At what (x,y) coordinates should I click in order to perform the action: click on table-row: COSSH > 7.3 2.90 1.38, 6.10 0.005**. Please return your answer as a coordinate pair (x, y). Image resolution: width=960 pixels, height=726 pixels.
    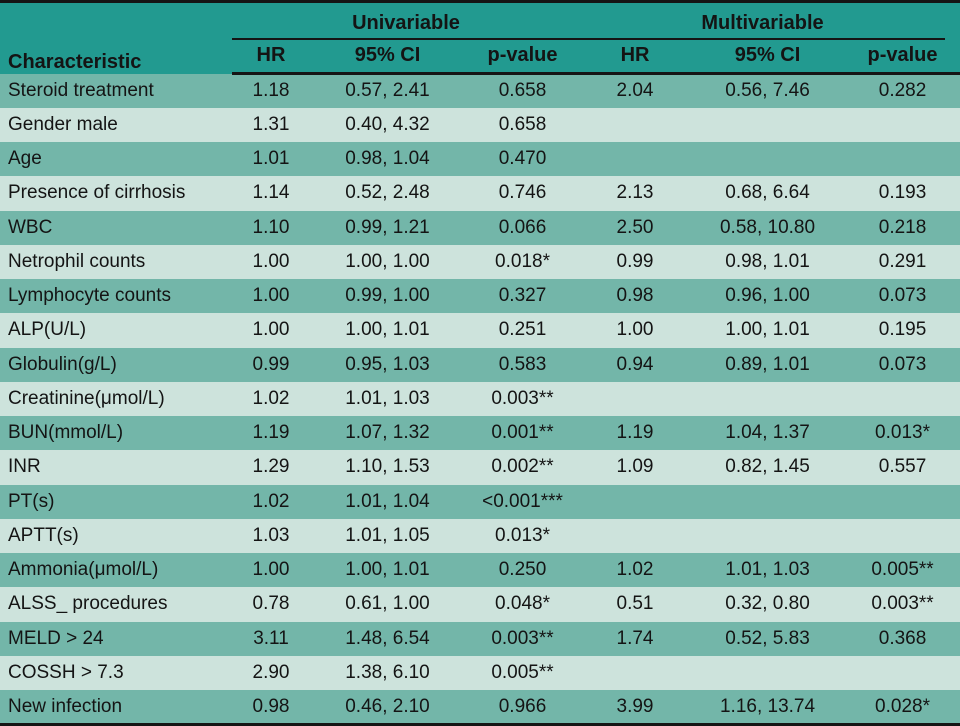
    Looking at the image, I should click on (480, 672).